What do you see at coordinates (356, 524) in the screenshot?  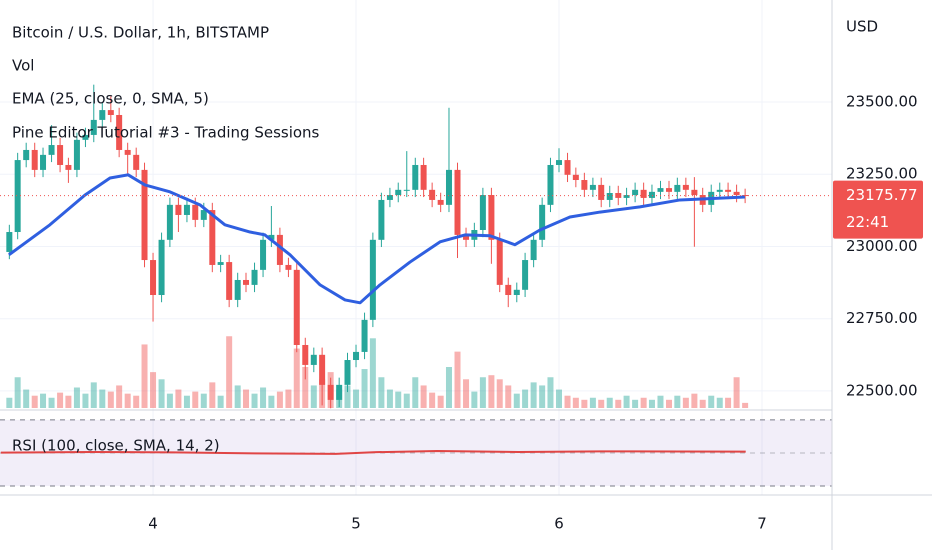 I see `x-tick-label: 5` at bounding box center [356, 524].